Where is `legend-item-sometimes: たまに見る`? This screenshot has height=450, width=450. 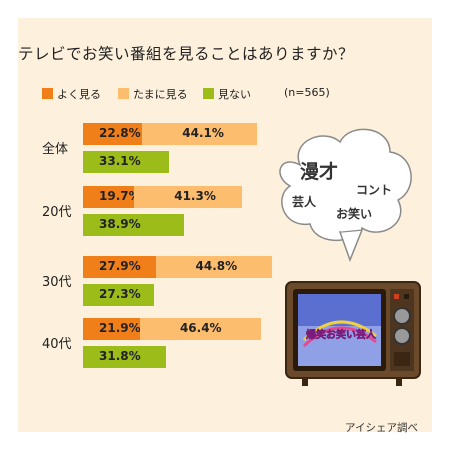 legend-item-sometimes: たまに見る is located at coordinates (153, 94).